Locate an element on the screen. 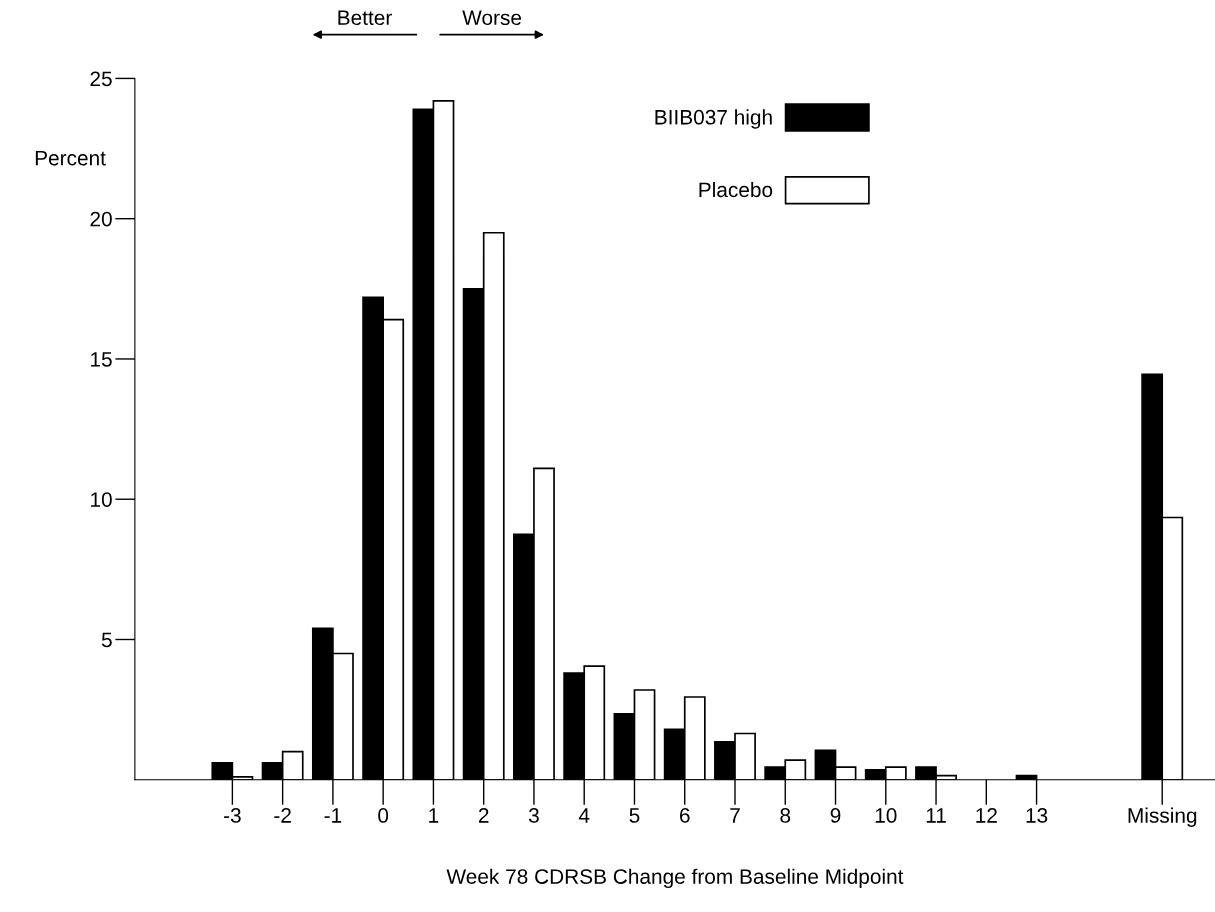  legend-label: BIIB037 high is located at coordinates (713, 119).